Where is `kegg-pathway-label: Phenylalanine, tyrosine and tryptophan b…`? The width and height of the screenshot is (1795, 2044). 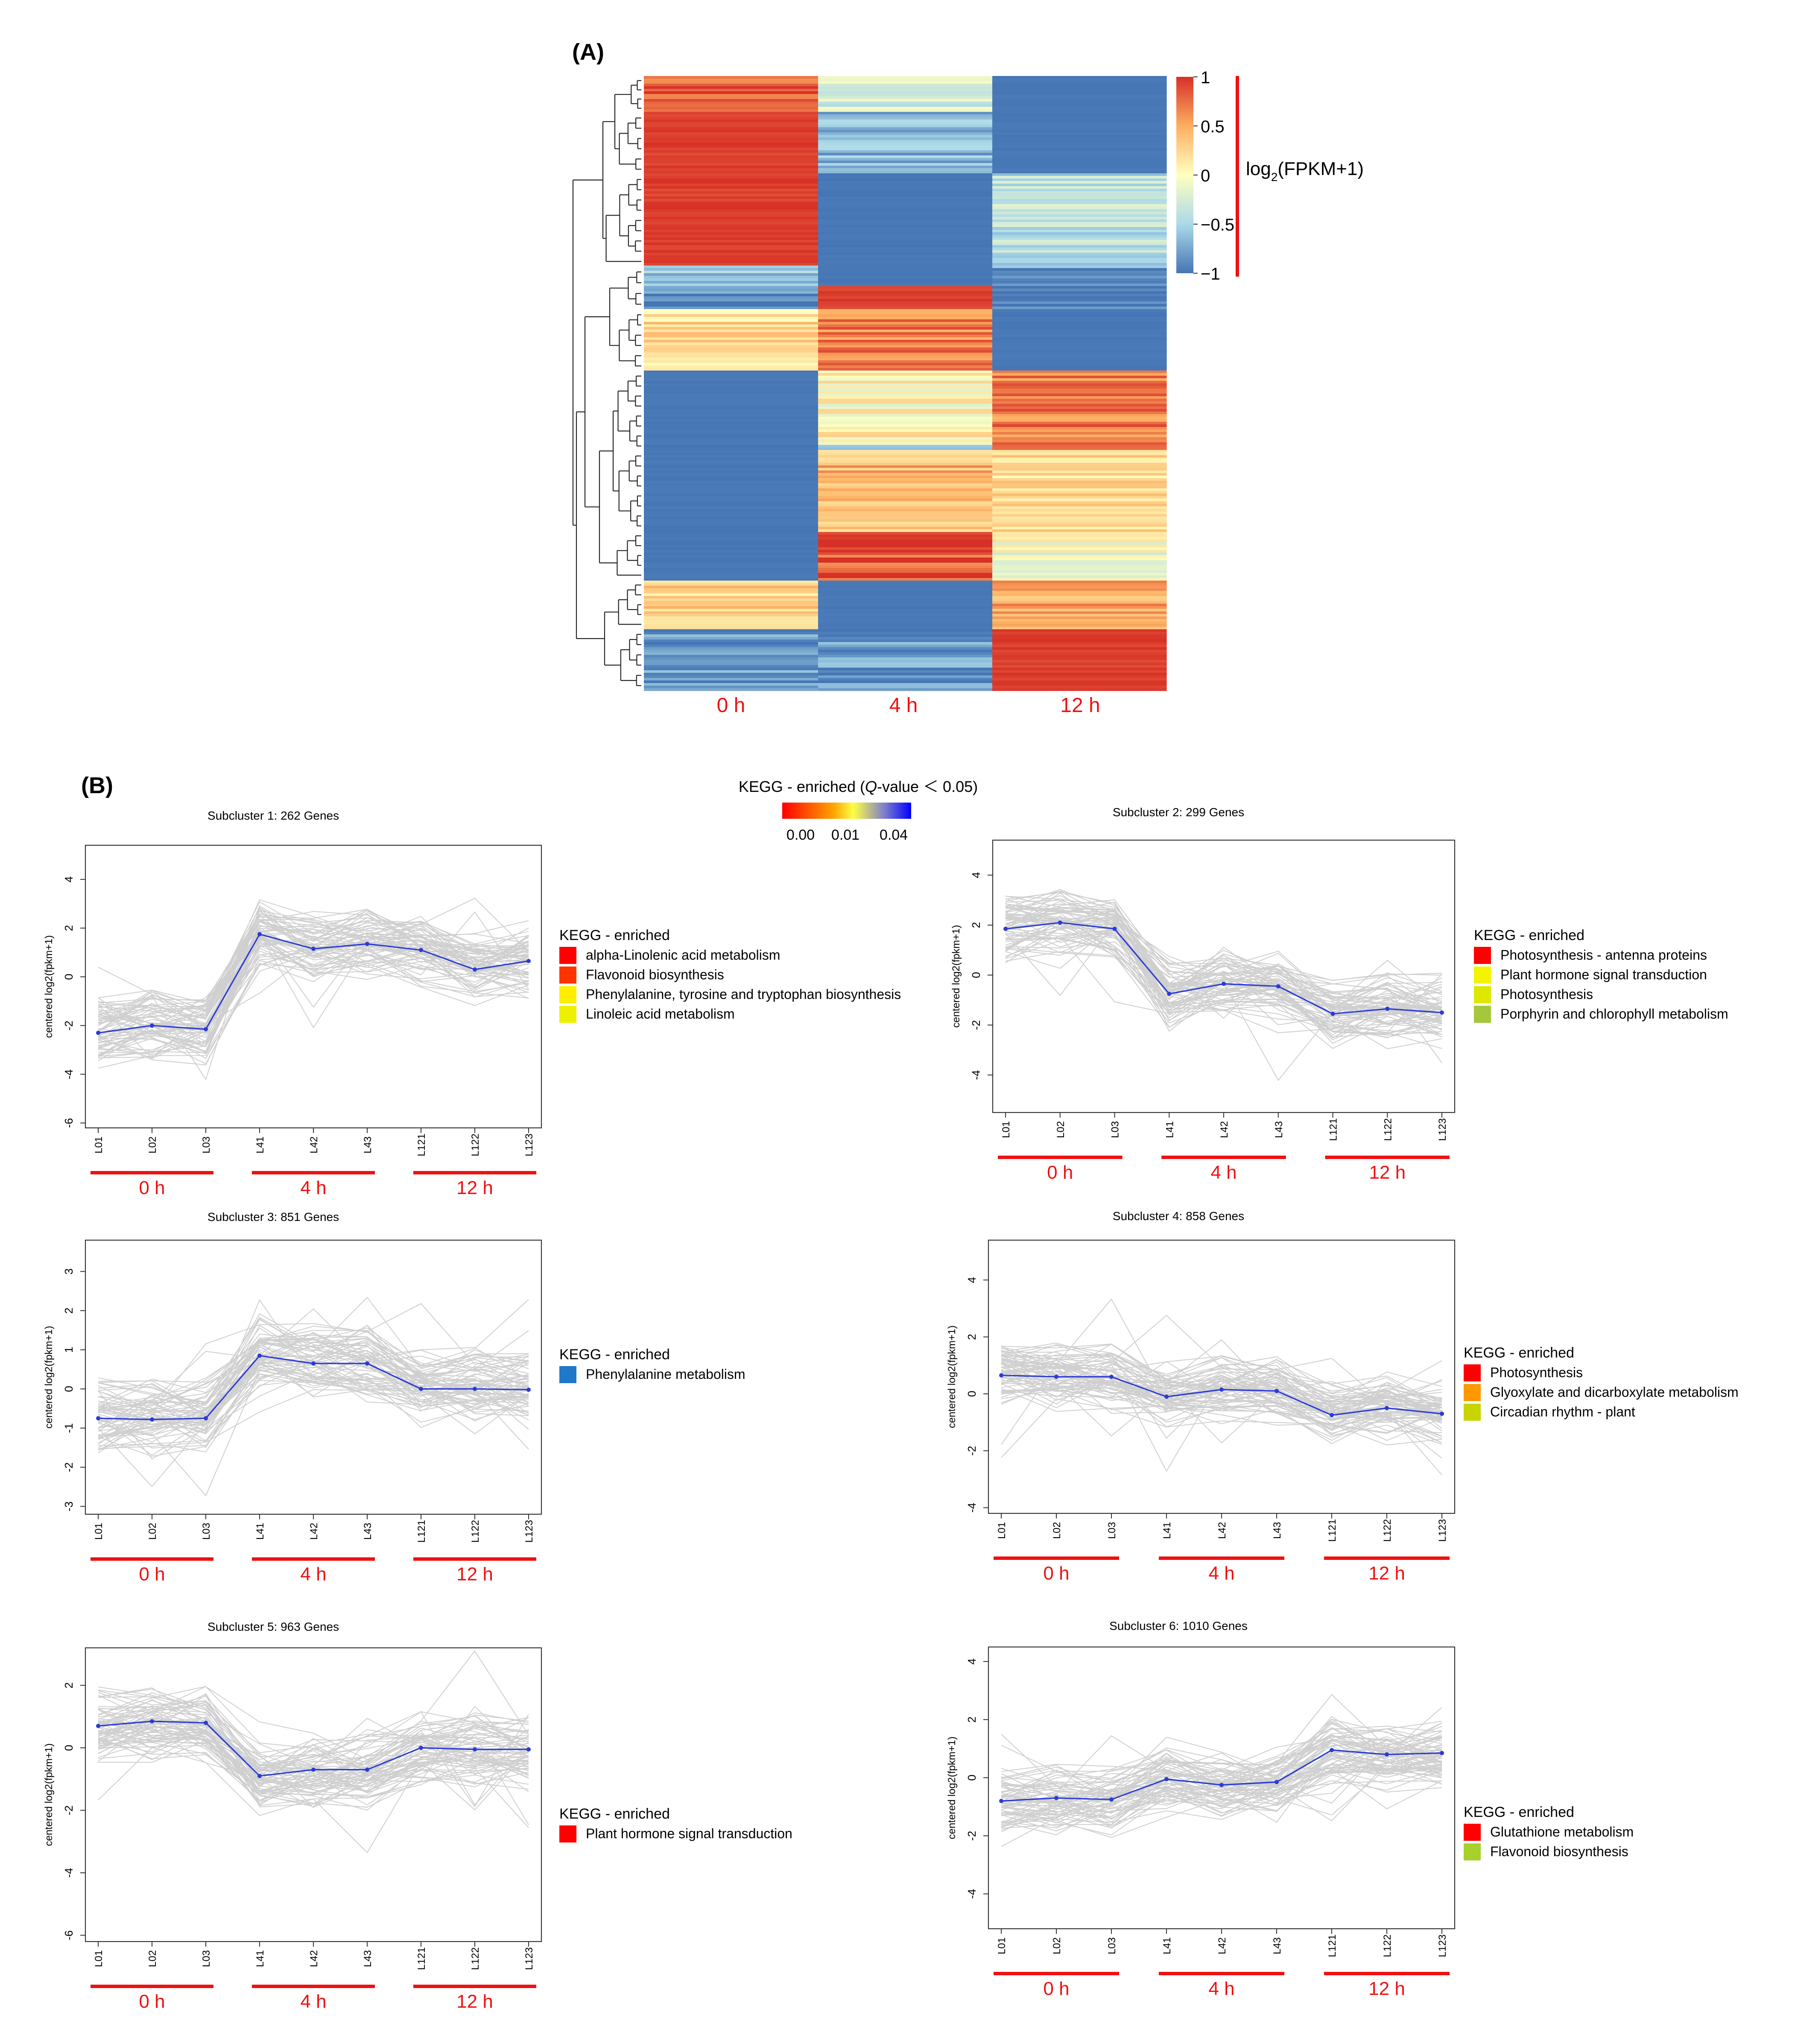
kegg-pathway-label: Phenylalanine, tyrosine and tryptophan b… is located at coordinates (743, 994).